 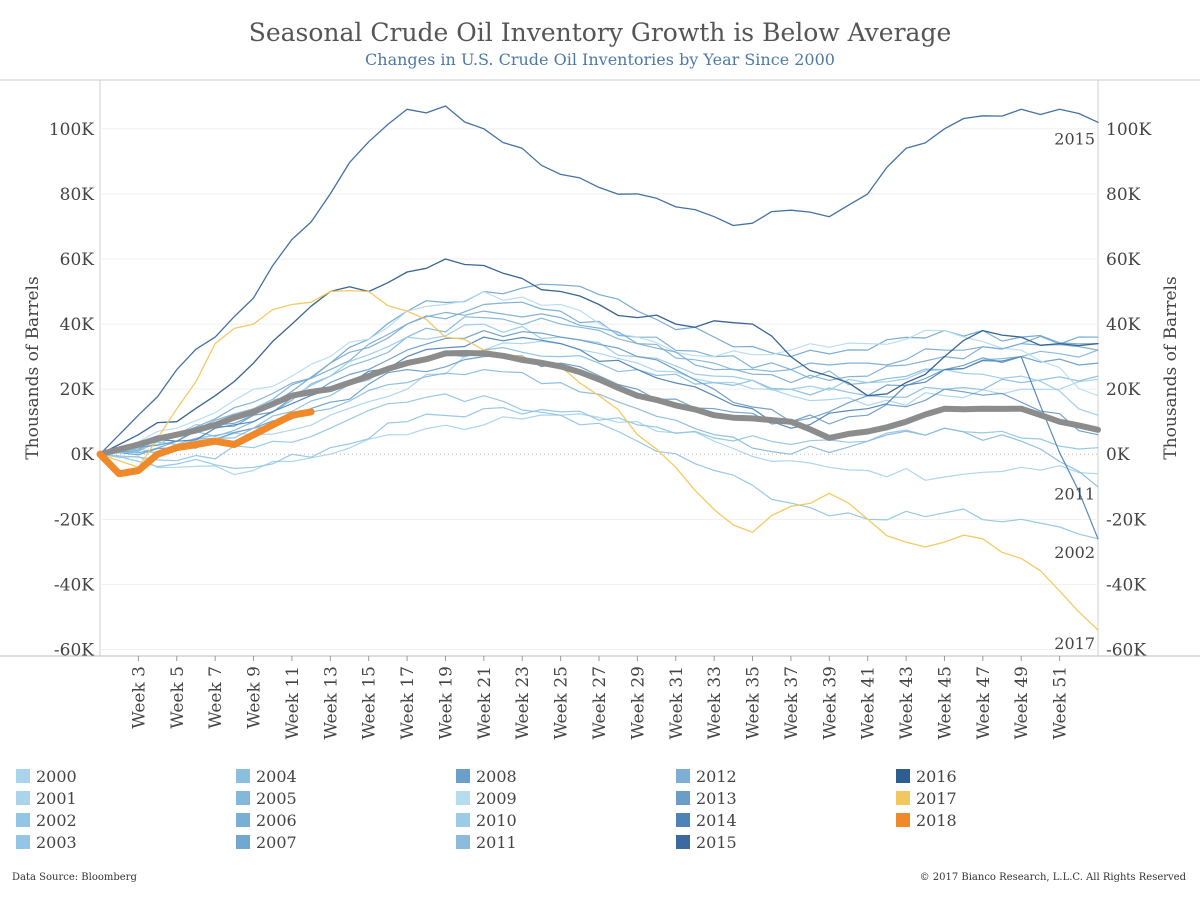 I want to click on y-tick-label-right: -20K, so click(x=1126, y=520).